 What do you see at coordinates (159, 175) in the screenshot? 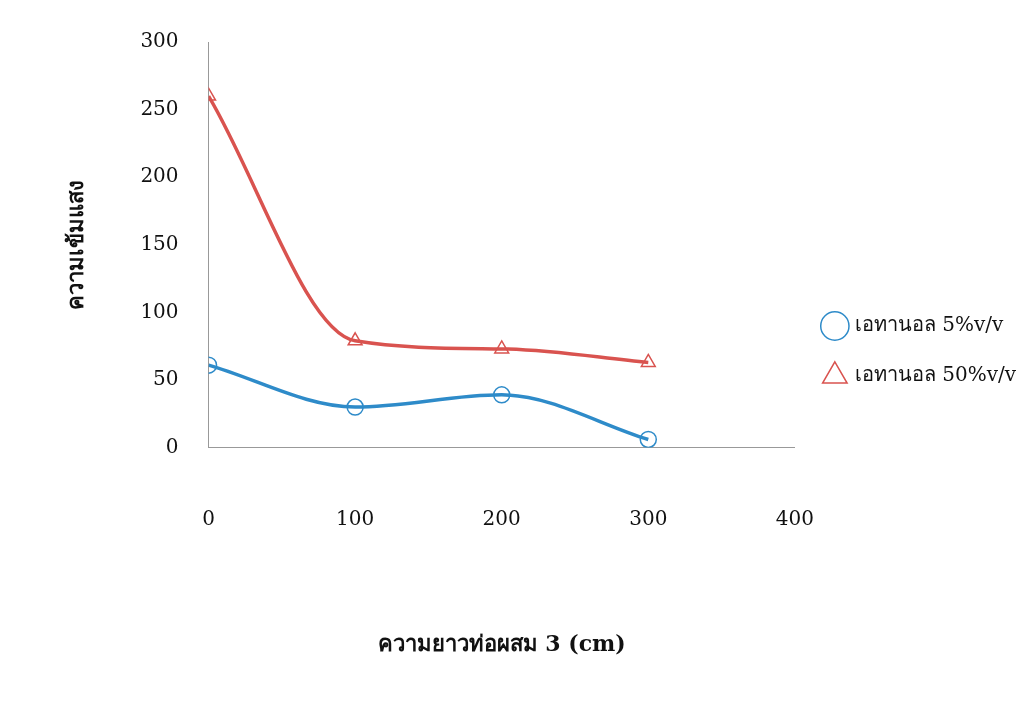
I see `y-tick-label: 200` at bounding box center [159, 175].